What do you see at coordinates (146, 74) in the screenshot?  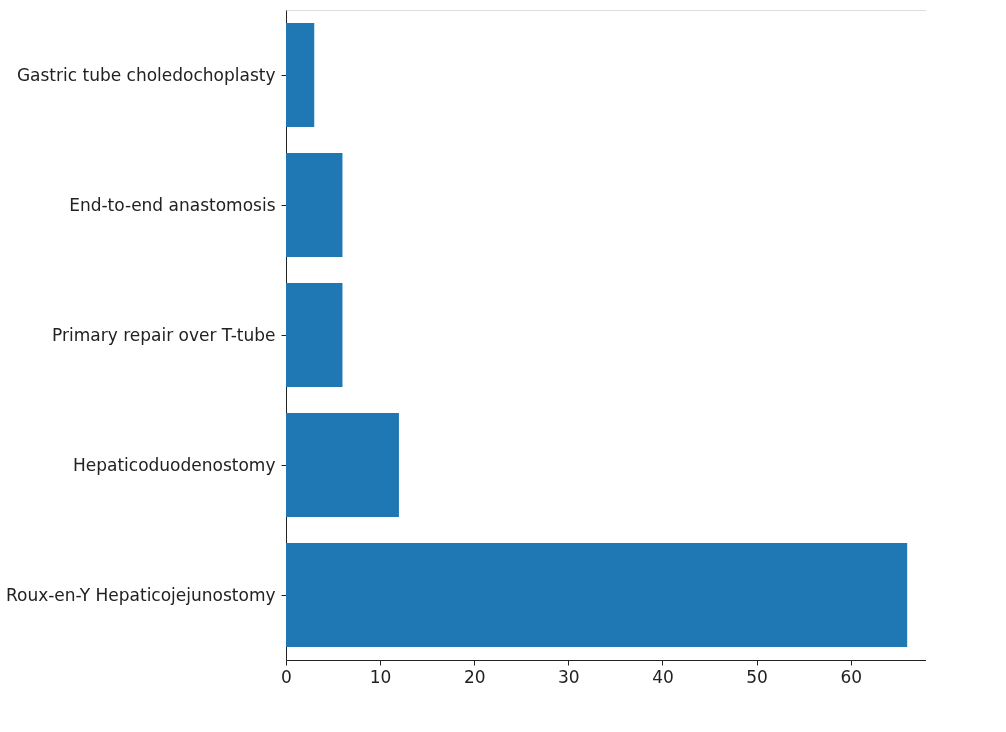 I see `y-tick-label: Gastric tube choledochoplasty` at bounding box center [146, 74].